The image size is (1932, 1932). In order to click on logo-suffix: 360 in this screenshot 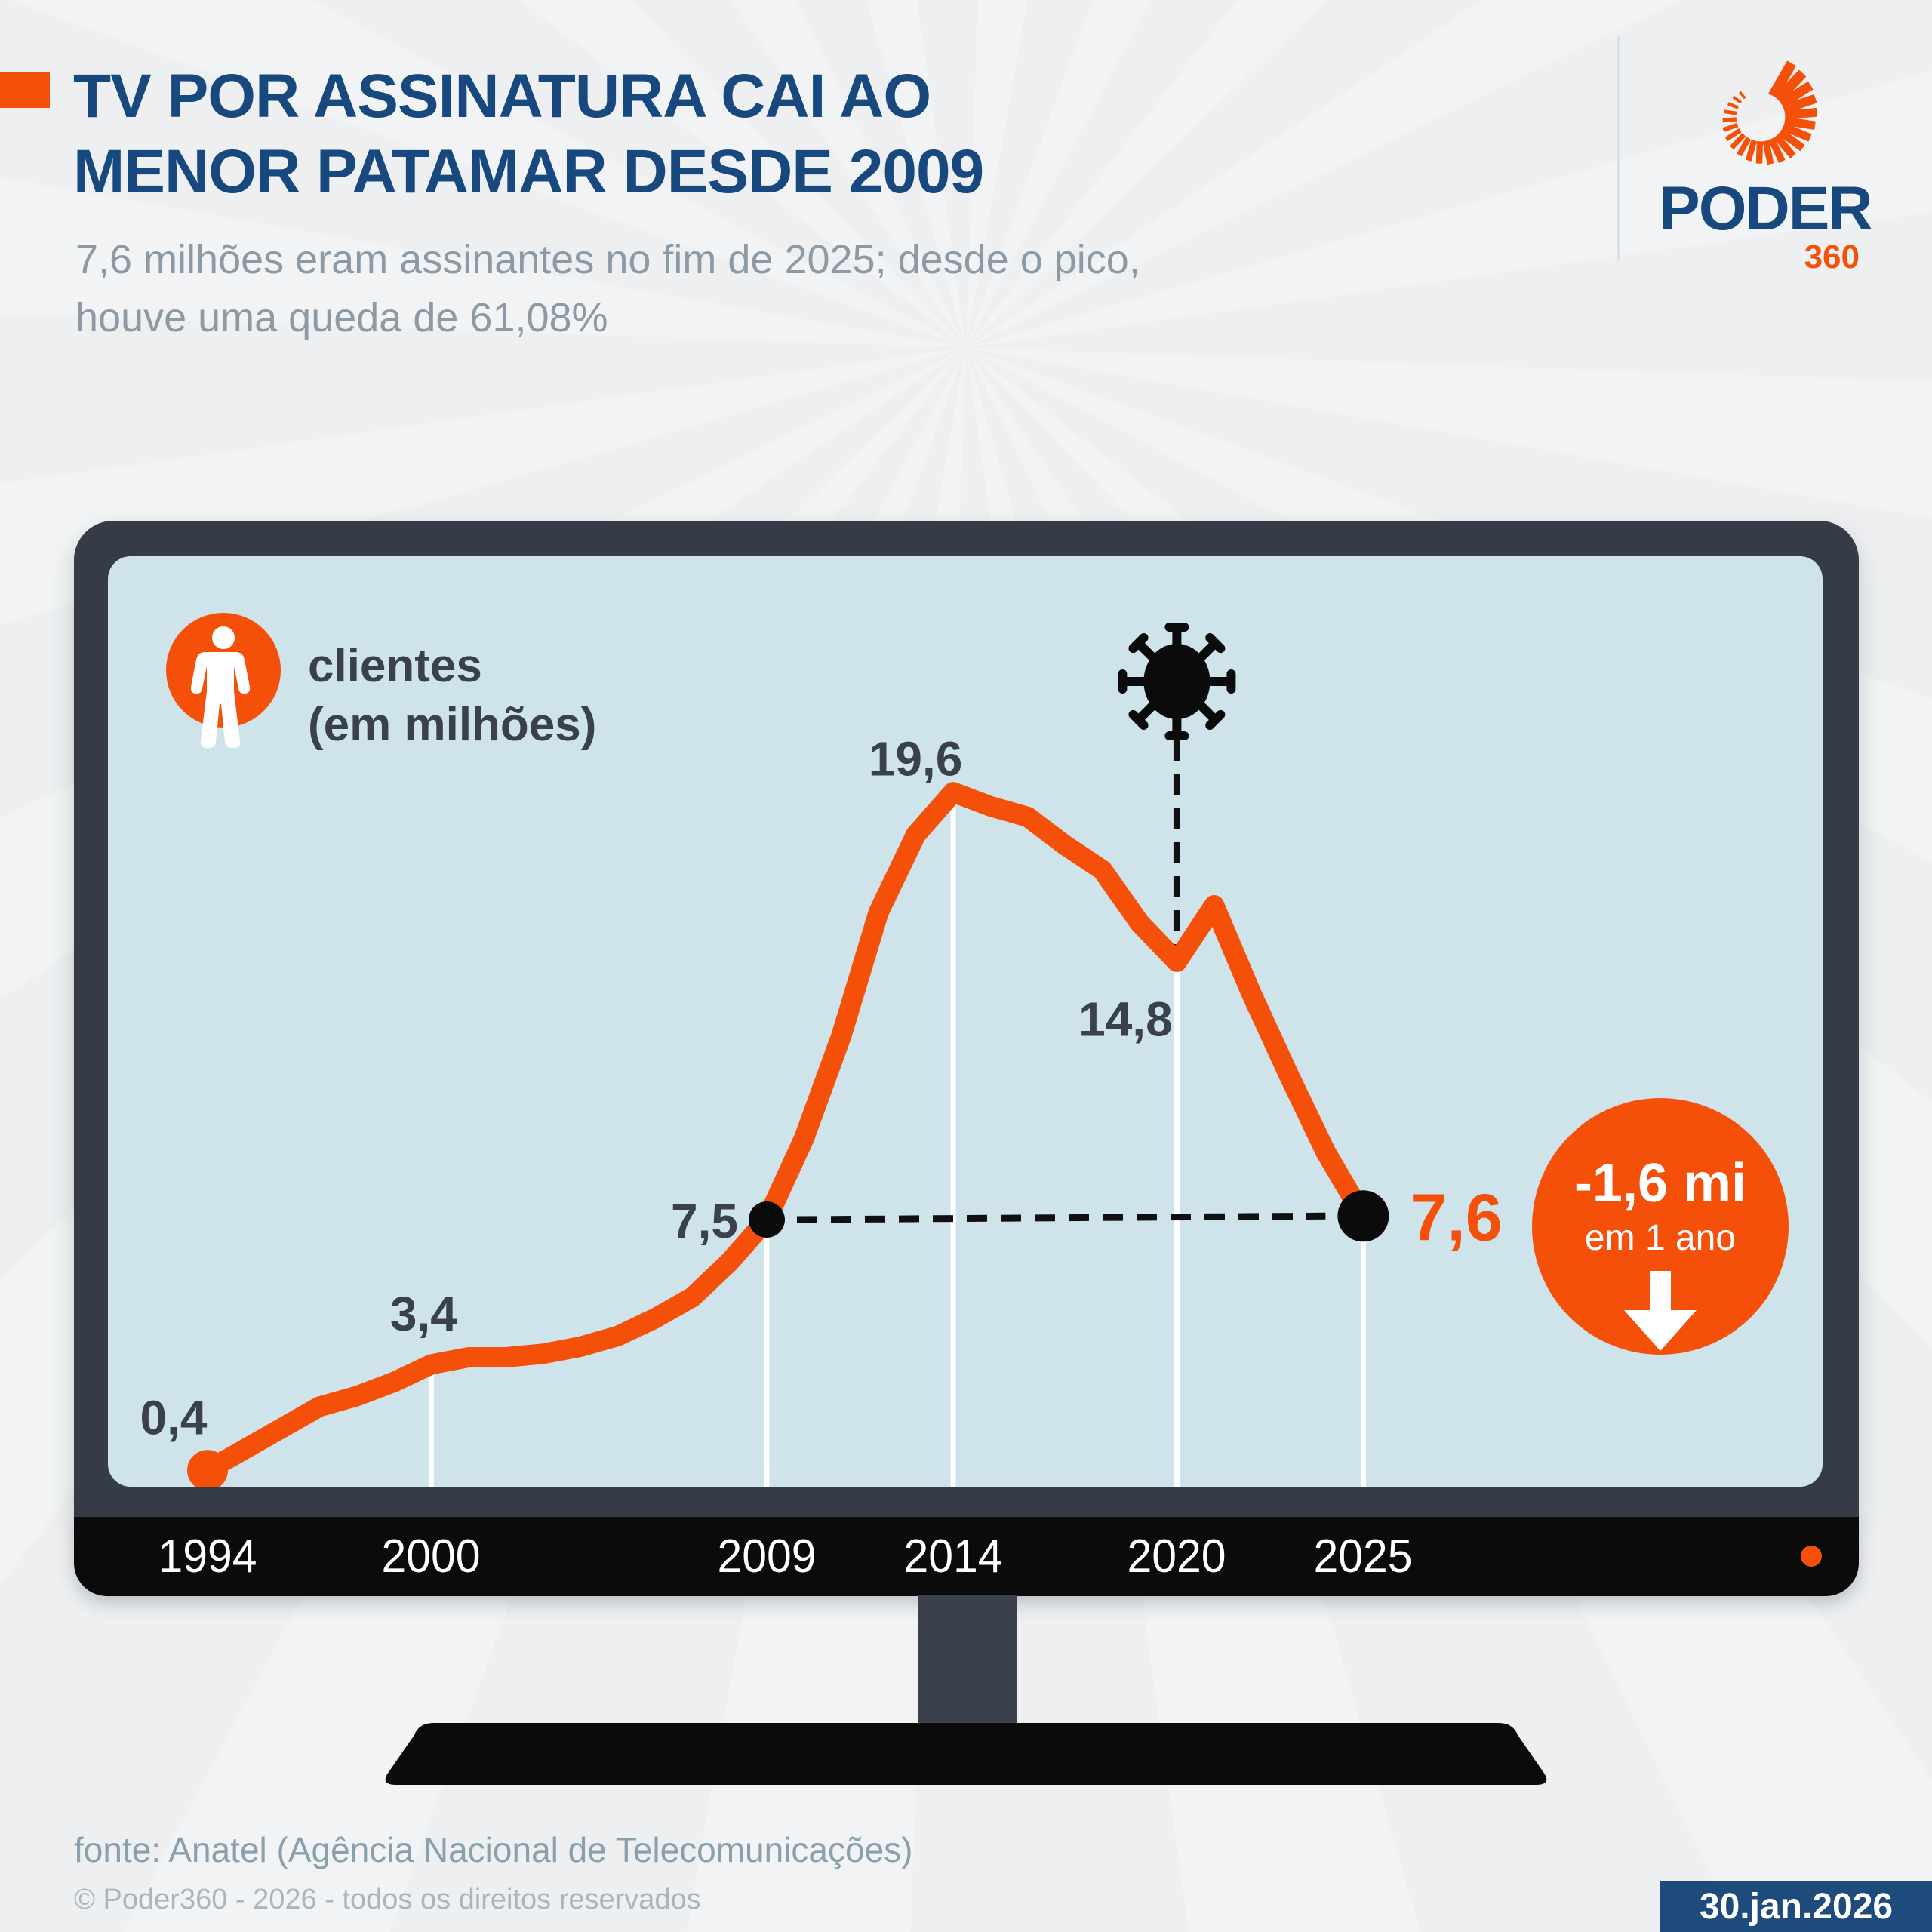, I will do `click(1832, 256)`.